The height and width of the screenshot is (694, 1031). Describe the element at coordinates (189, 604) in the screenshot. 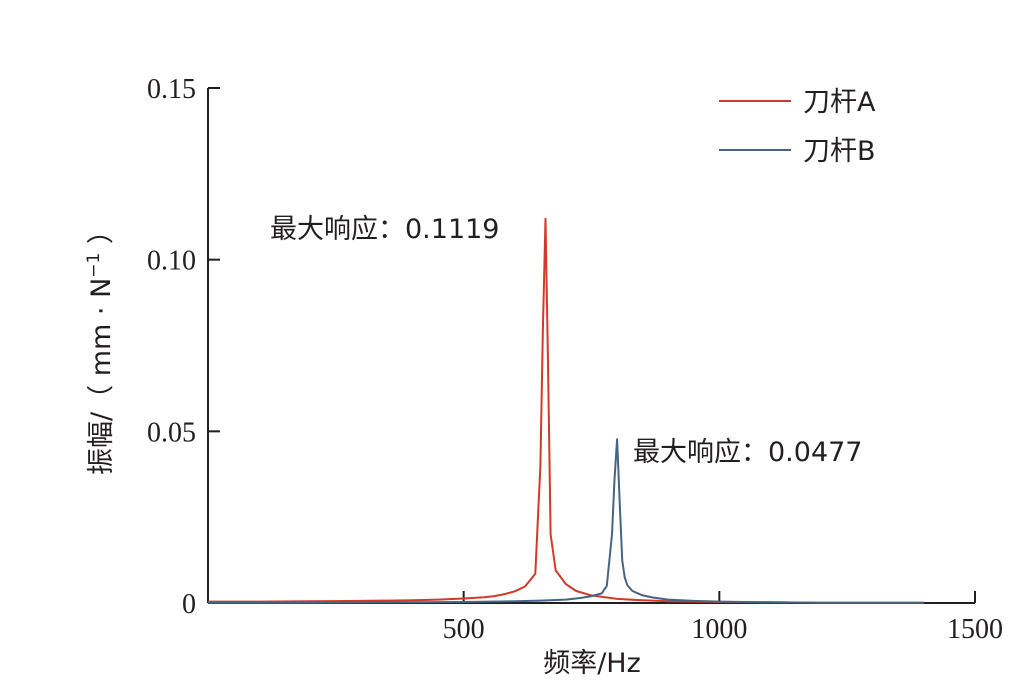

I see `y-tick-label: 0` at that location.